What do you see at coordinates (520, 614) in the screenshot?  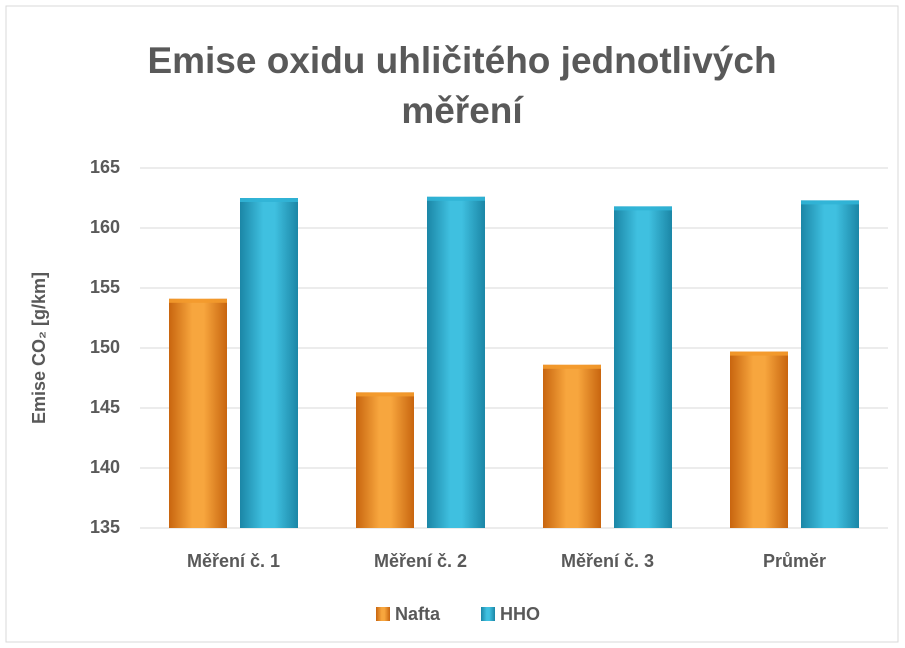 I see `legend-label: HHO` at bounding box center [520, 614].